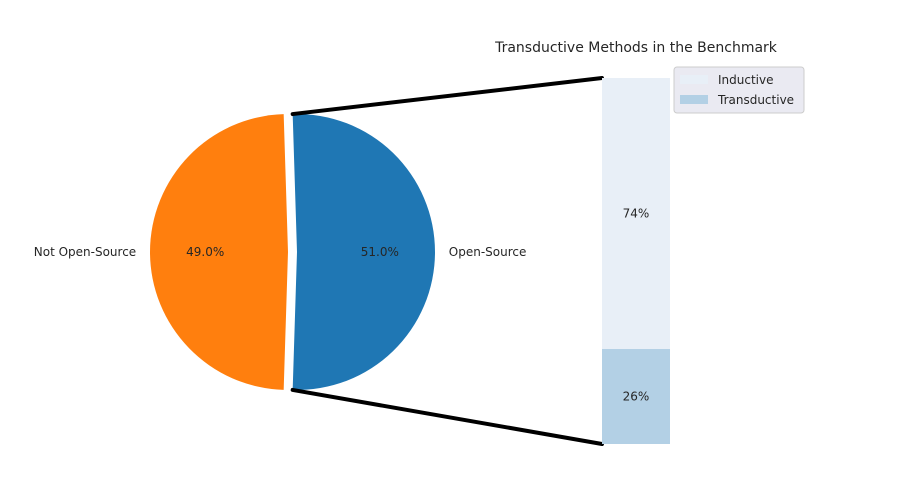 The image size is (900, 500). Describe the element at coordinates (205, 252) in the screenshot. I see `pie-value-label-not-open-source: 49.0%` at that location.